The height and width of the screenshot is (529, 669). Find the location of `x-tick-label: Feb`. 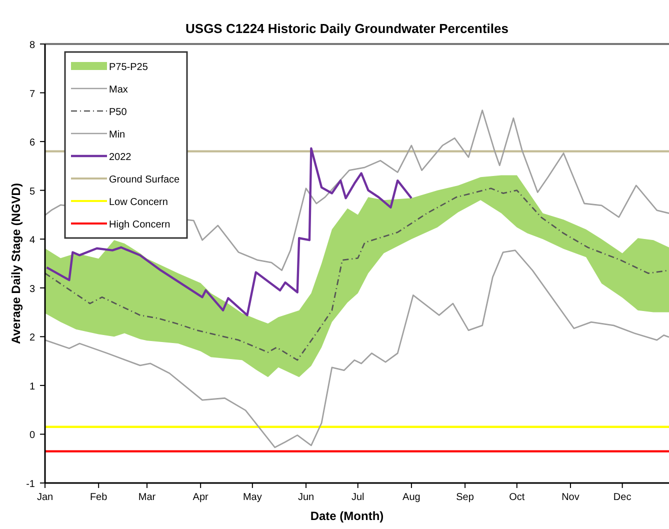

x-tick-label: Feb is located at coordinates (99, 497).